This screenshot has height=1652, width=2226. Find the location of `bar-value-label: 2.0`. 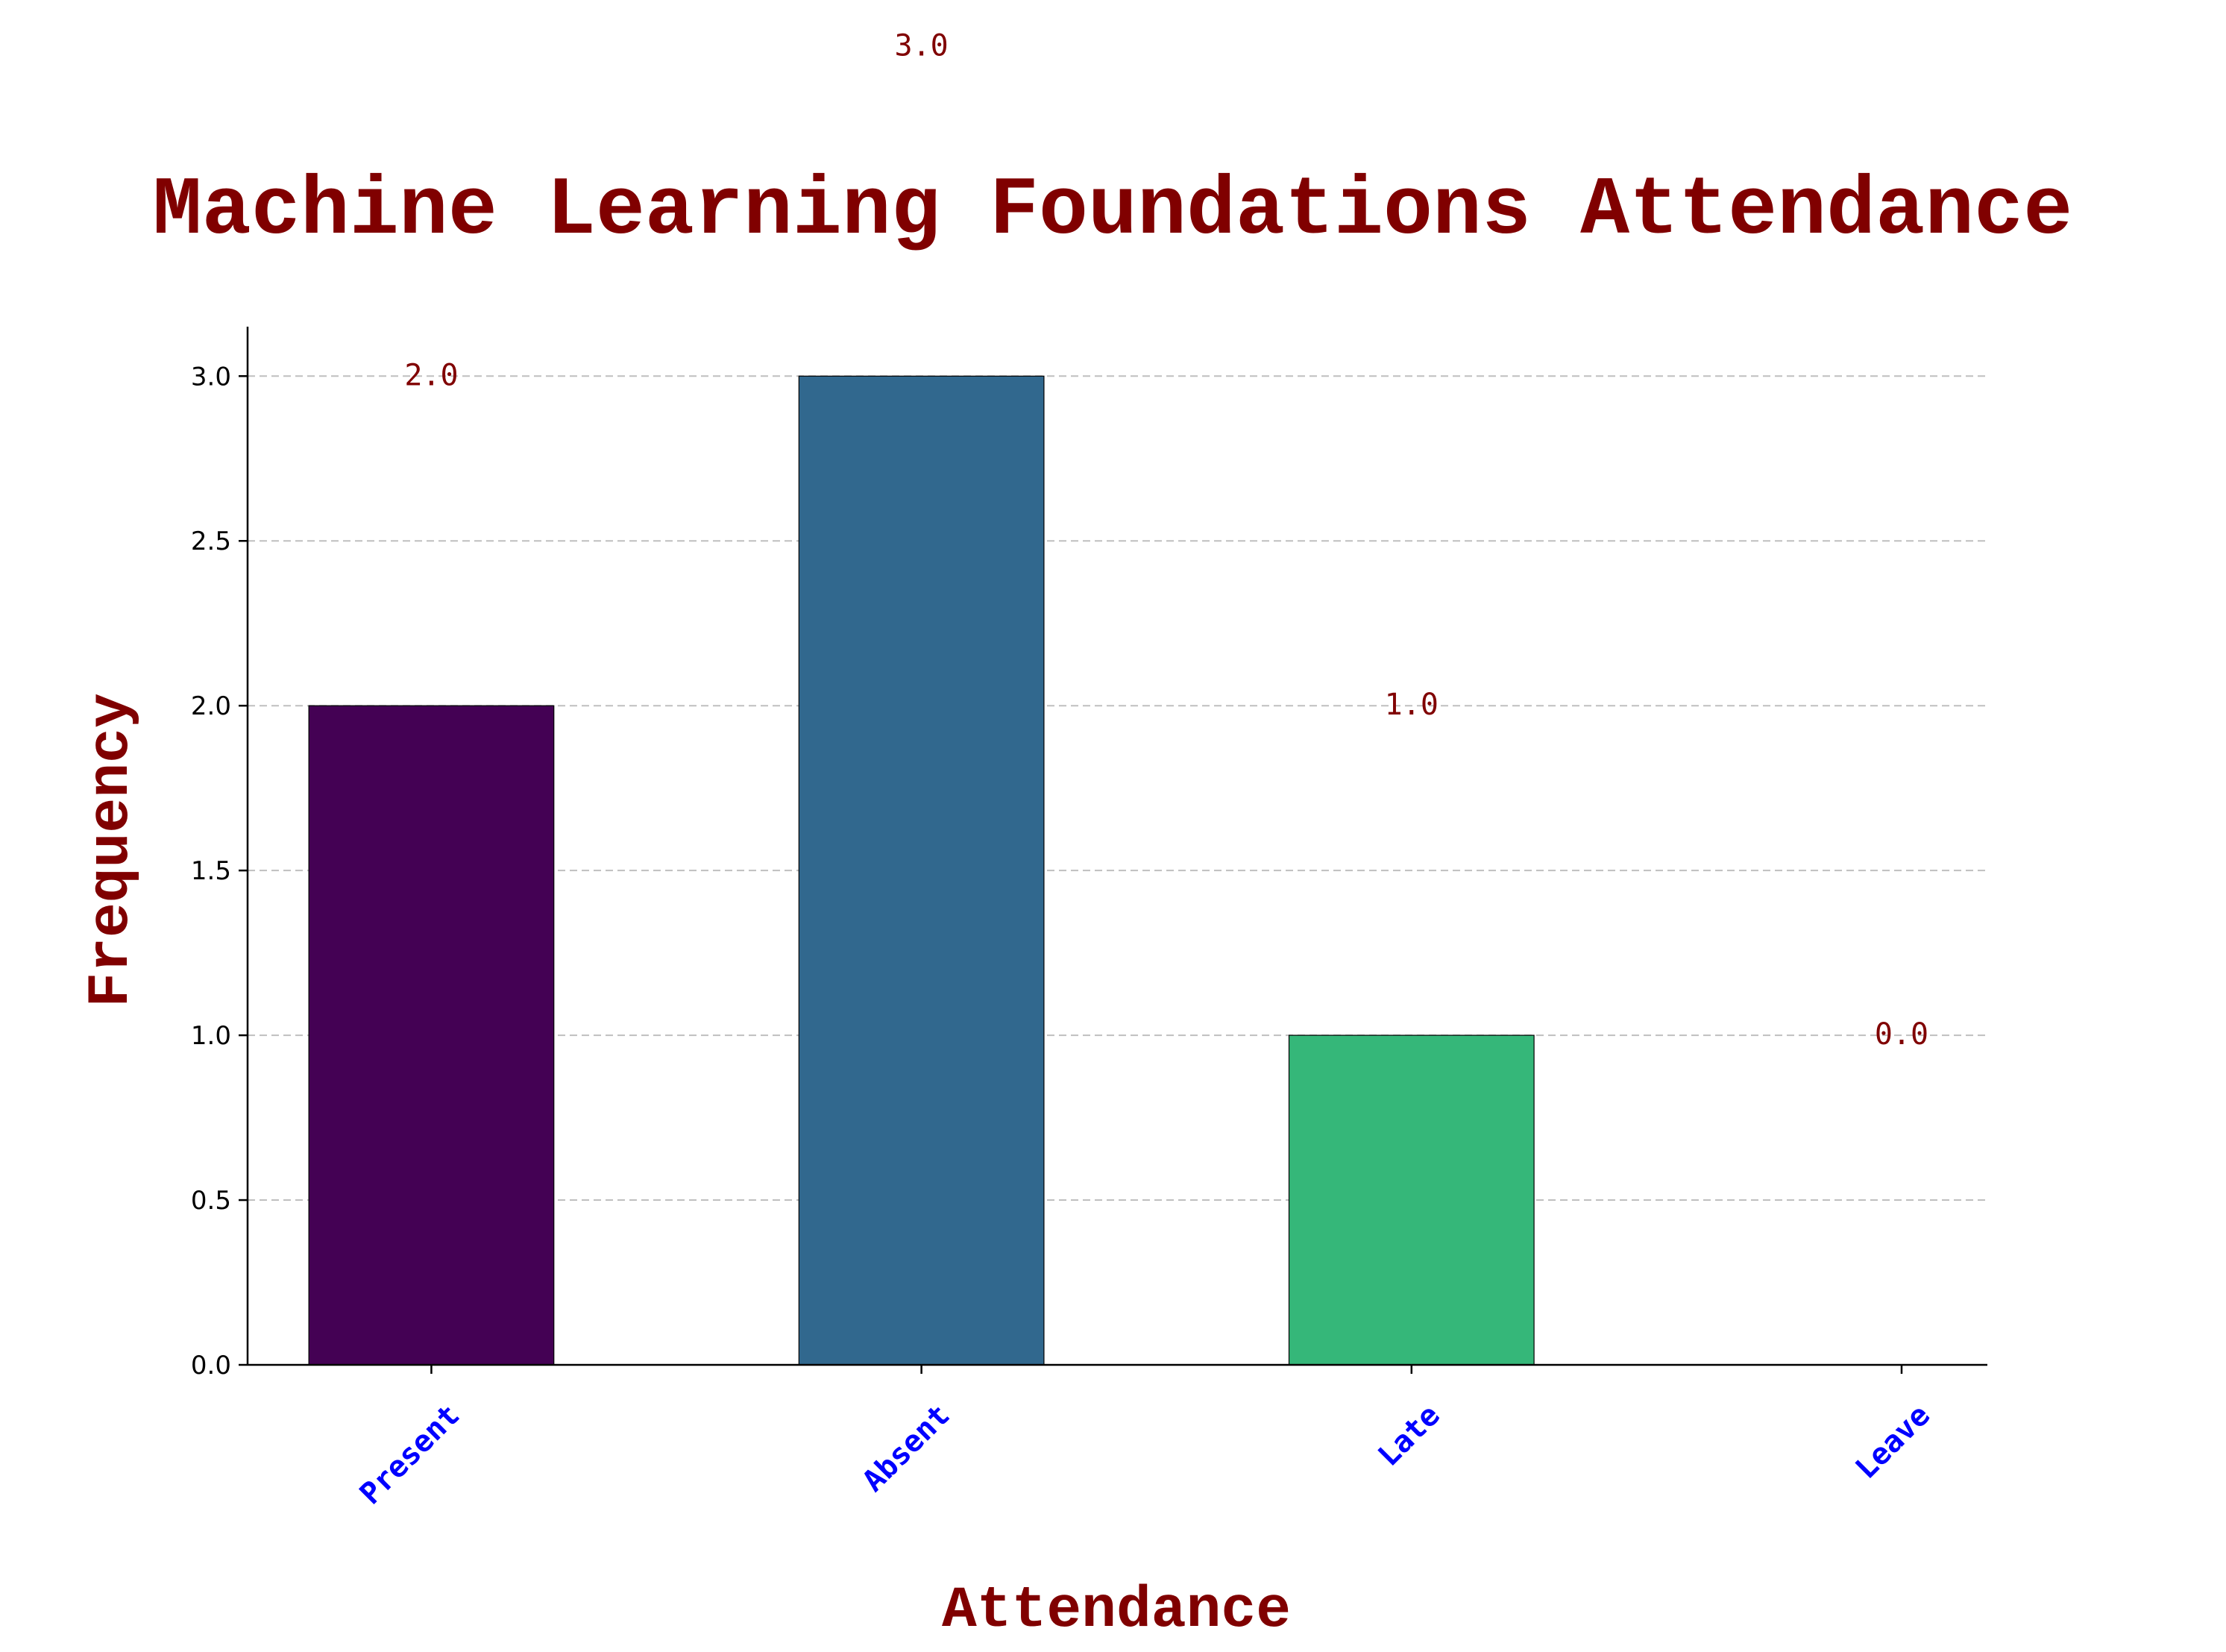

bar-value-label: 2.0 is located at coordinates (431, 375).